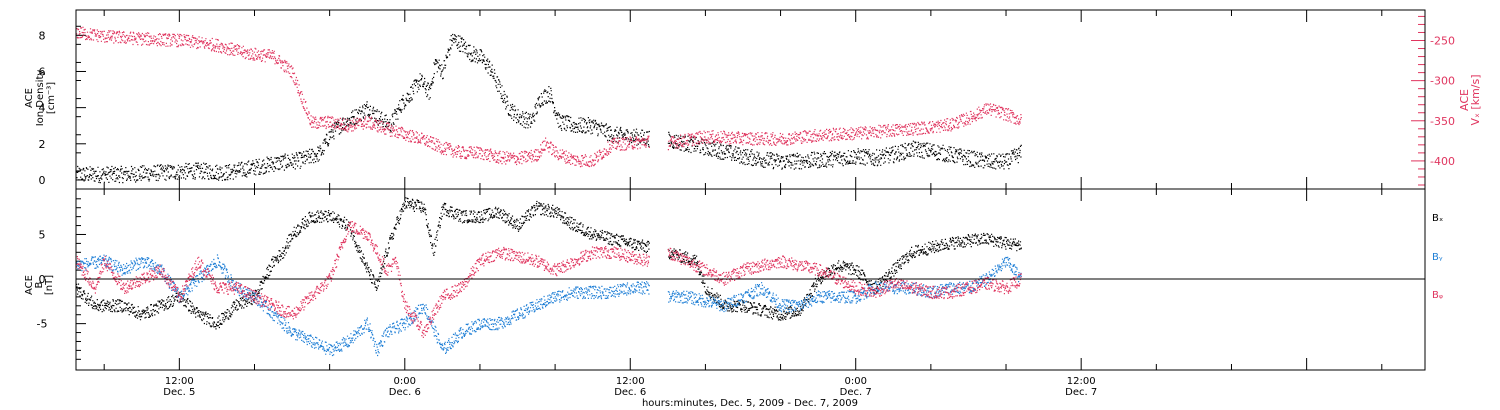 The height and width of the screenshot is (410, 1500). Describe the element at coordinates (51, 98) in the screenshot. I see `top-left-ylabel-line: [cm⁻³]` at that location.